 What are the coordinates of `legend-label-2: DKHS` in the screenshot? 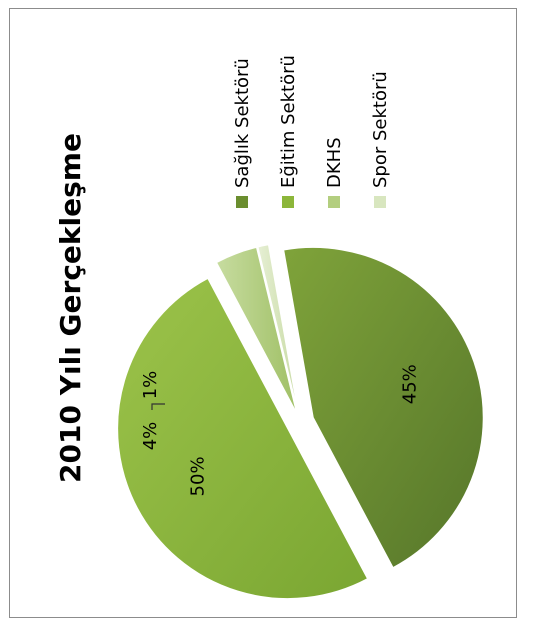 It's located at (334, 162).